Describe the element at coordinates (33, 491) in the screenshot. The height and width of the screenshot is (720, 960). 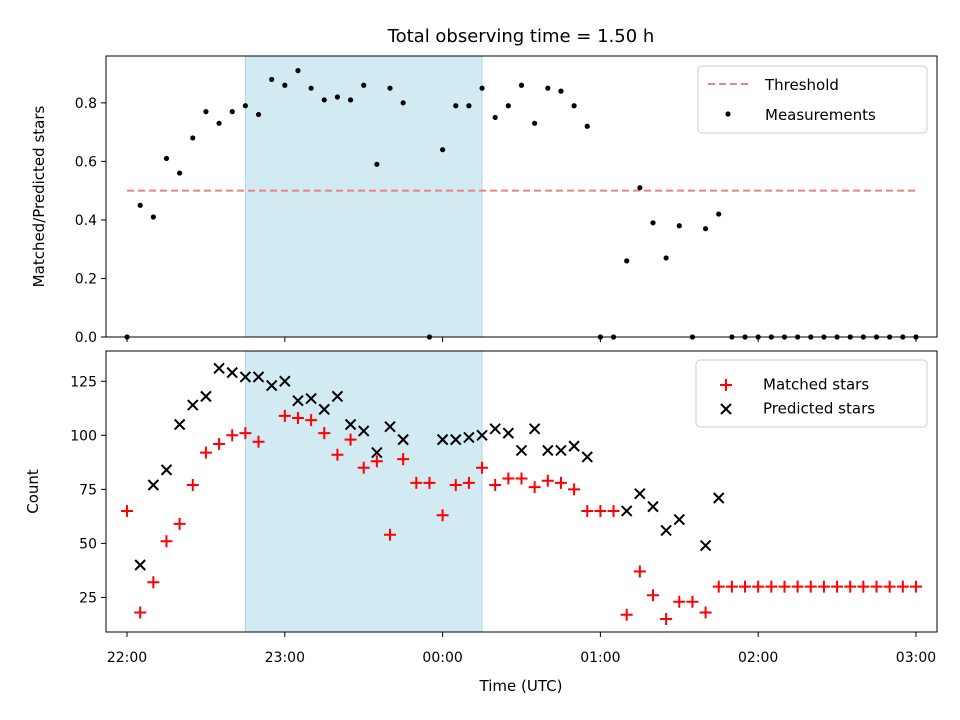
I see `count-y-axis-label: Count` at that location.